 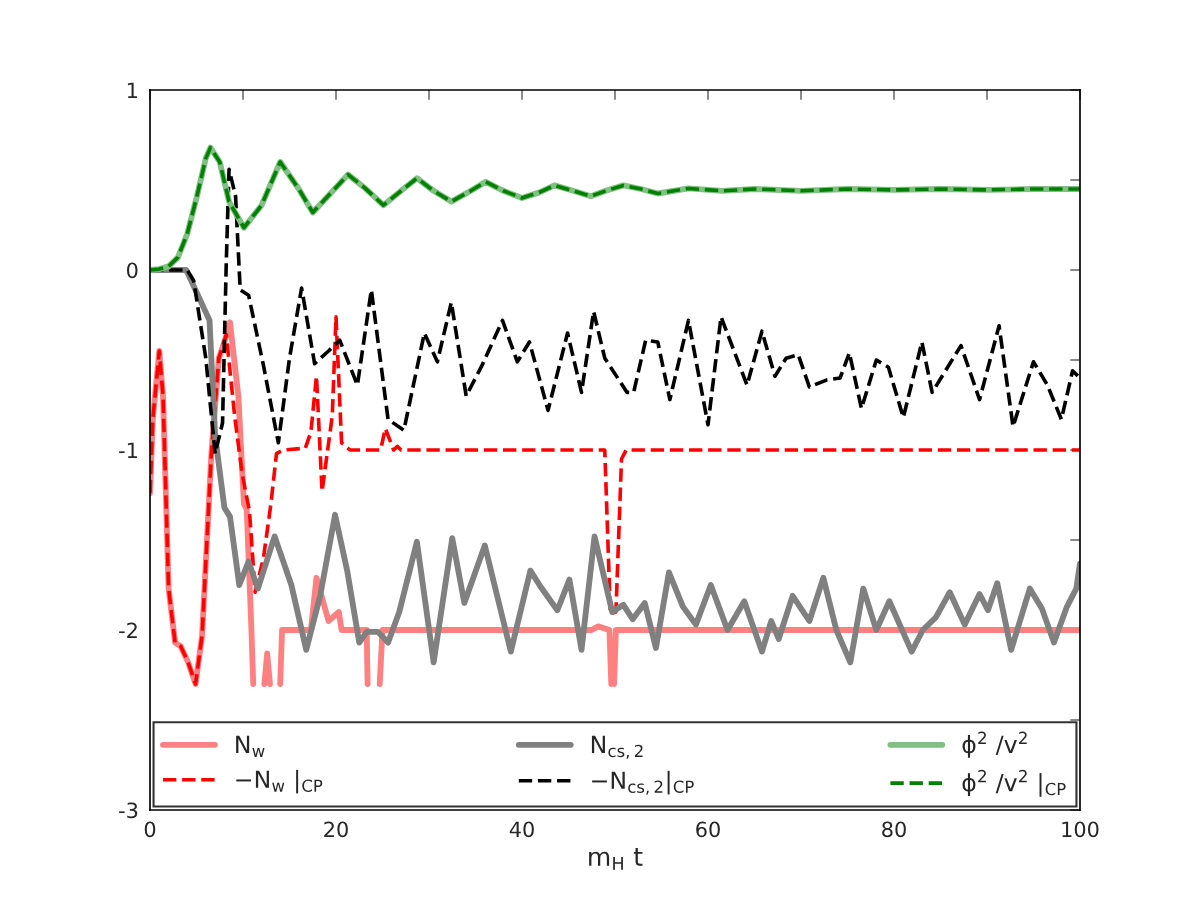 What do you see at coordinates (643, 782) in the screenshot?
I see `legend-label: −N$_{cs,2}$|$_{CP}$` at bounding box center [643, 782].